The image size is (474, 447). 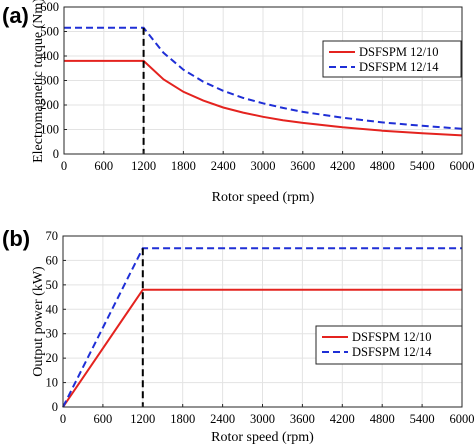 What do you see at coordinates (49, 105) in the screenshot?
I see `y-tick-label: 200` at bounding box center [49, 105].